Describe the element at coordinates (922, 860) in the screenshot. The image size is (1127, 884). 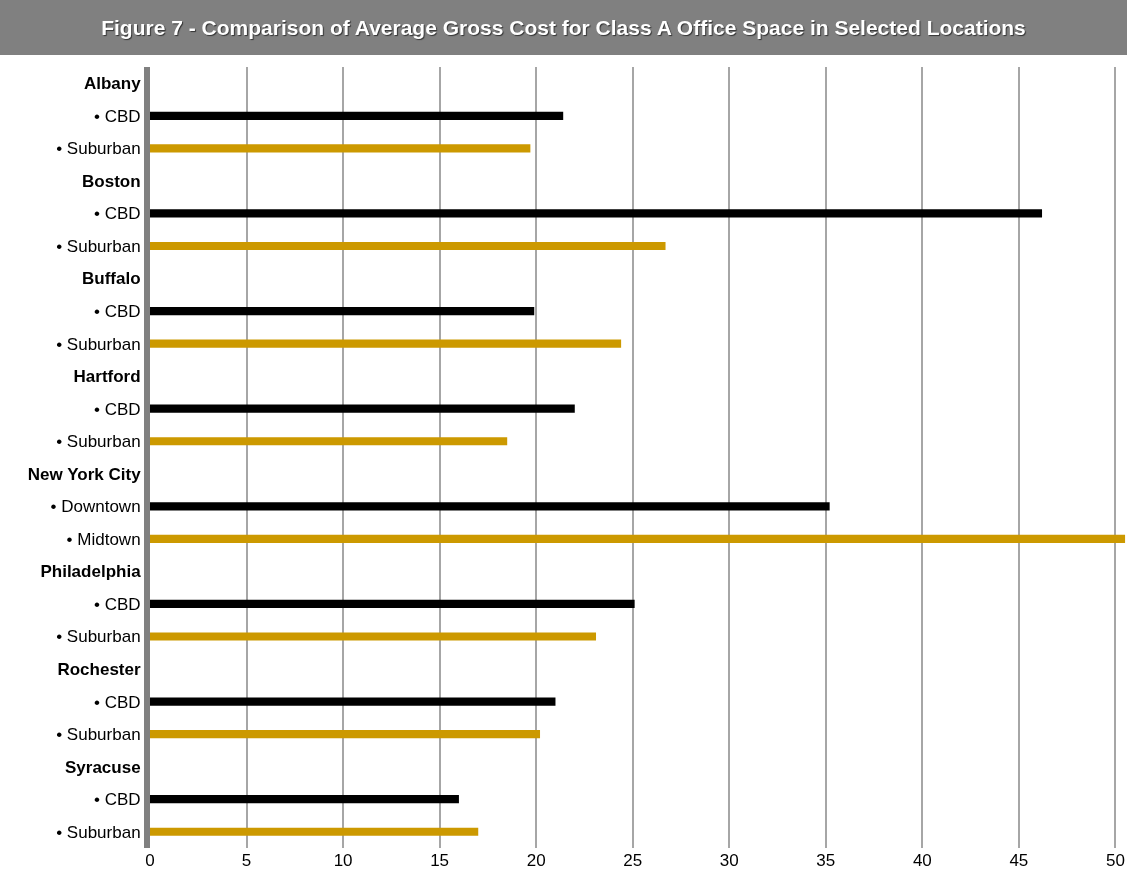
I see `x-tick-label: 40` at that location.